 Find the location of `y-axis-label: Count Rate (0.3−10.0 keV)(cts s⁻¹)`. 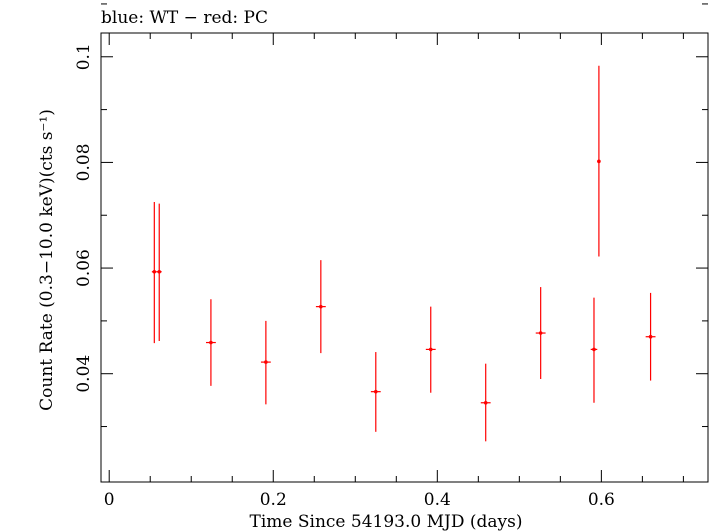

y-axis-label: Count Rate (0.3−10.0 keV)(cts s⁻¹) is located at coordinates (47, 260).